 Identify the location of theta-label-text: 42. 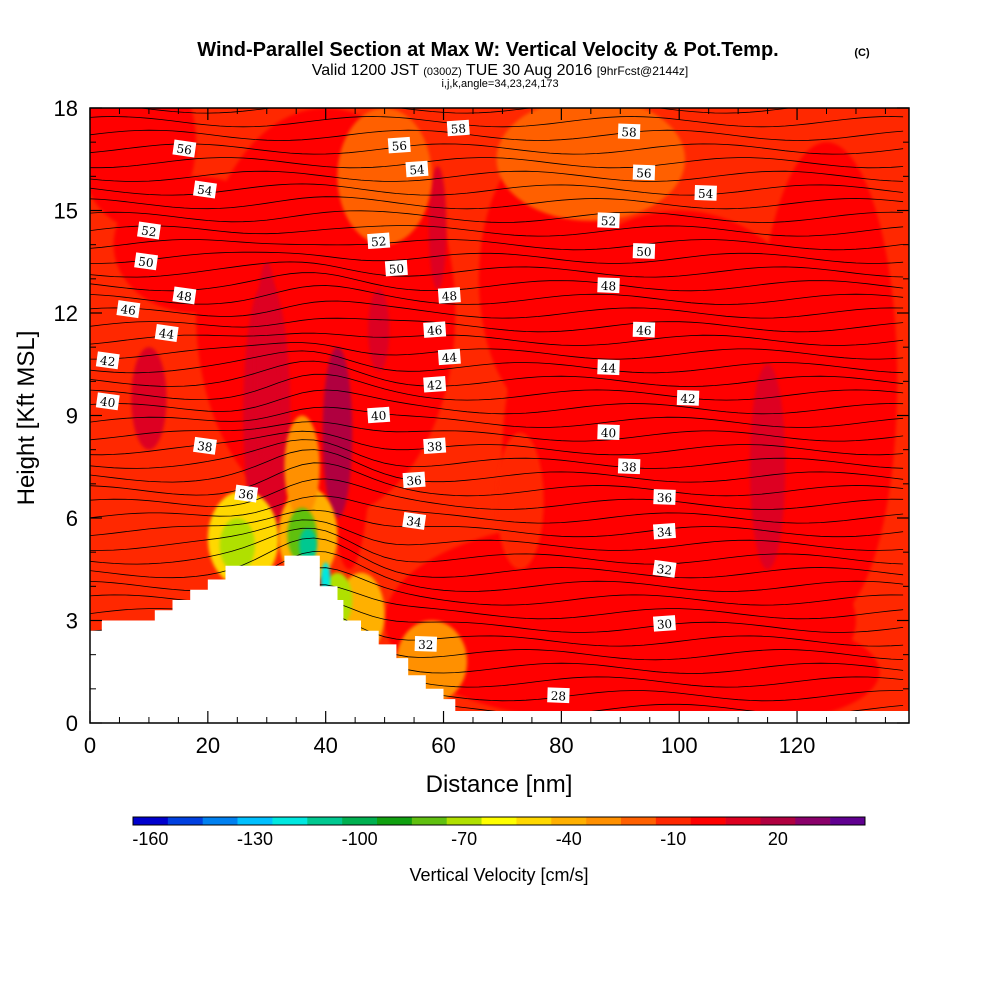
(107, 361).